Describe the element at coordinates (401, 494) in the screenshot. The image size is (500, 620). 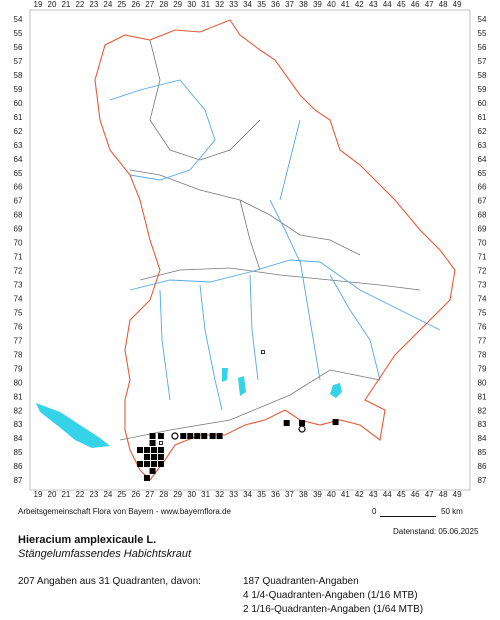
I see `x-label: 45` at that location.